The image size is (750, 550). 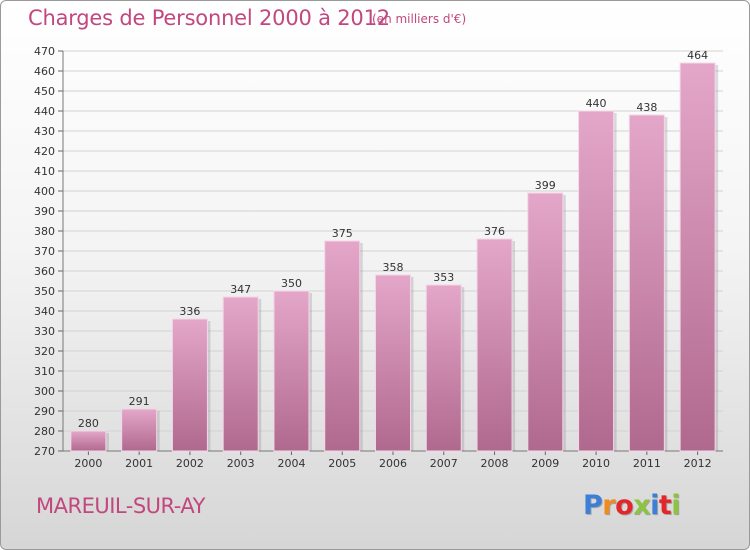 What do you see at coordinates (209, 18) in the screenshot?
I see `chart-title: Charges de Personnel 2000 à 2012` at bounding box center [209, 18].